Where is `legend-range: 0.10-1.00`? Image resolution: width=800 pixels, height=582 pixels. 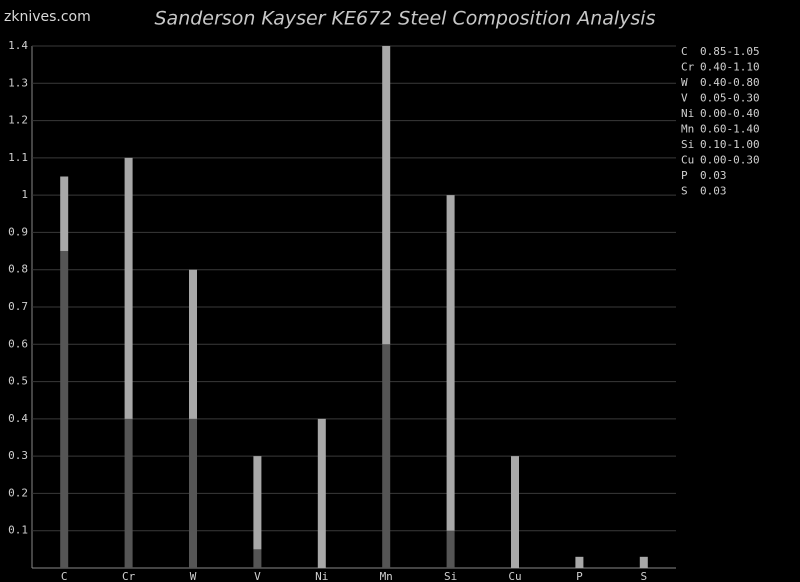
legend-range: 0.10-1.00 is located at coordinates (730, 144).